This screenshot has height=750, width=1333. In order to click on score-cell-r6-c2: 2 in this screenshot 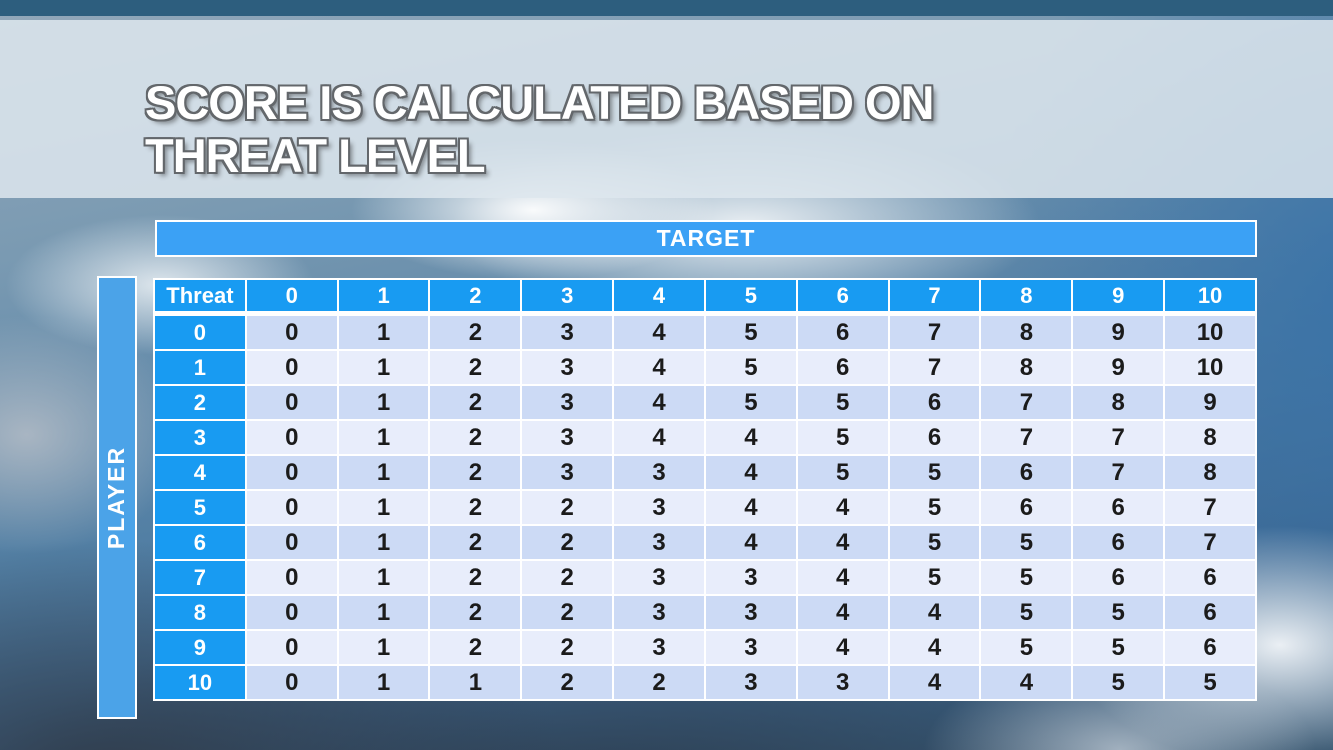, I will do `click(475, 542)`.